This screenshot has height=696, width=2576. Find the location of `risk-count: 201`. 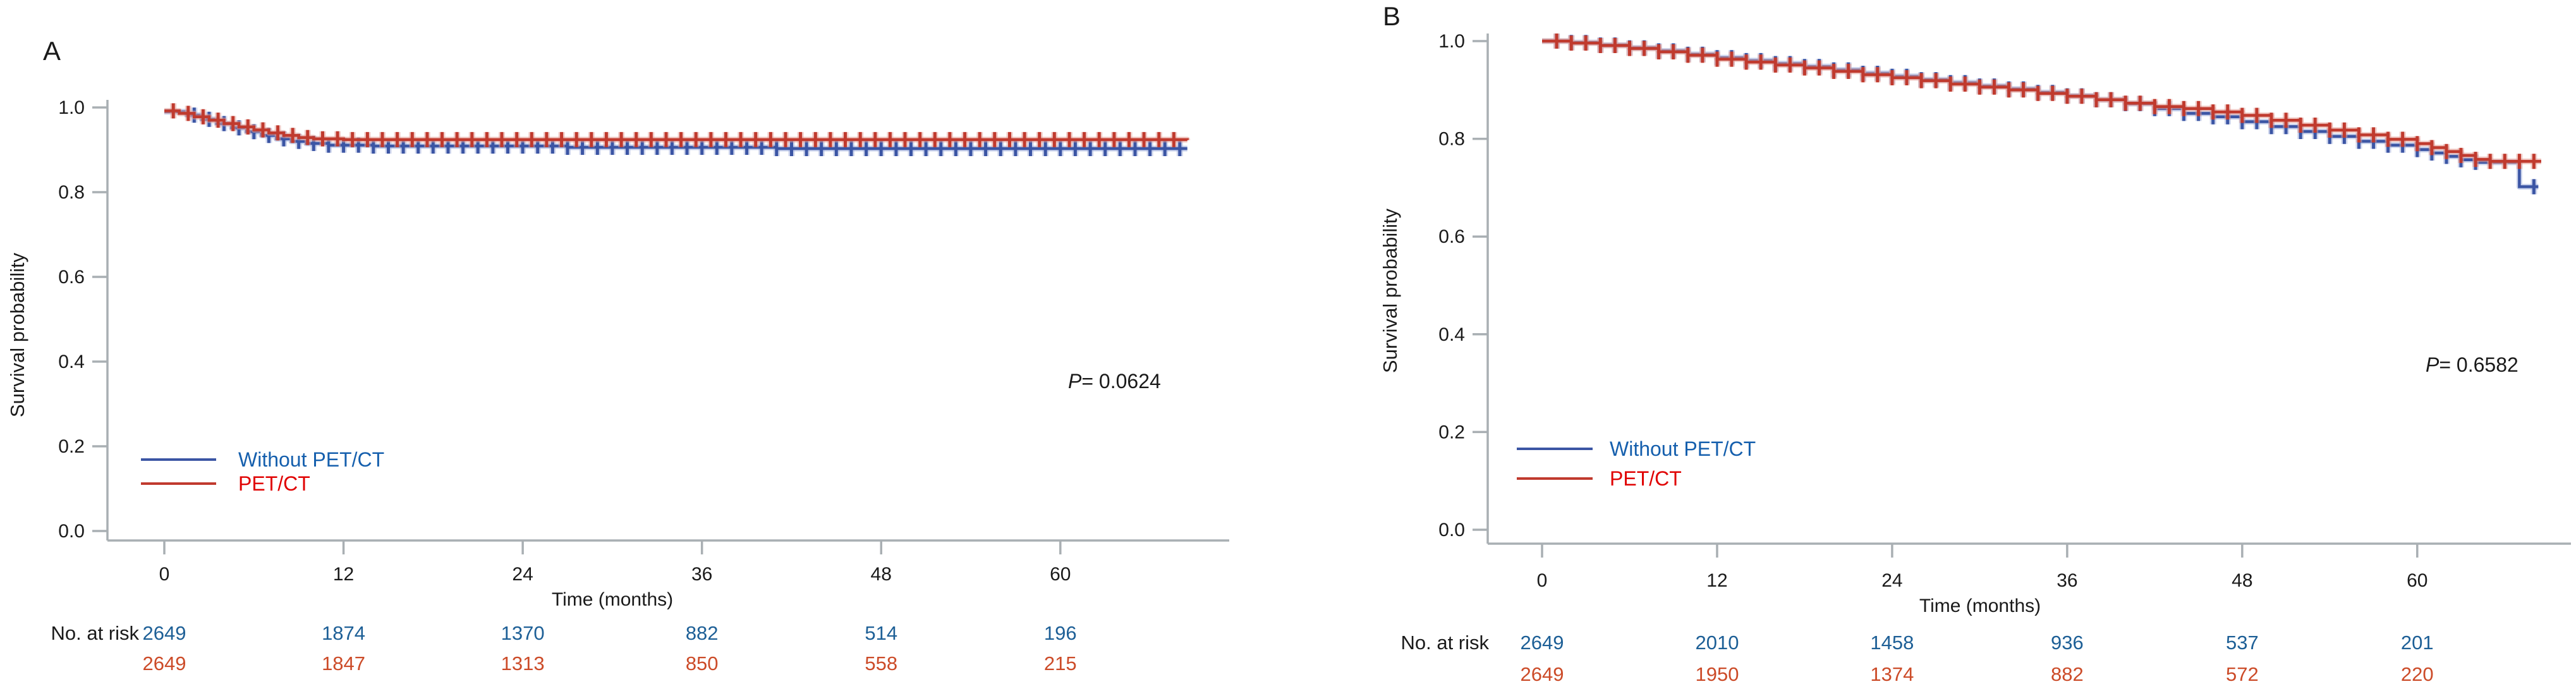

risk-count: 201 is located at coordinates (2417, 643).